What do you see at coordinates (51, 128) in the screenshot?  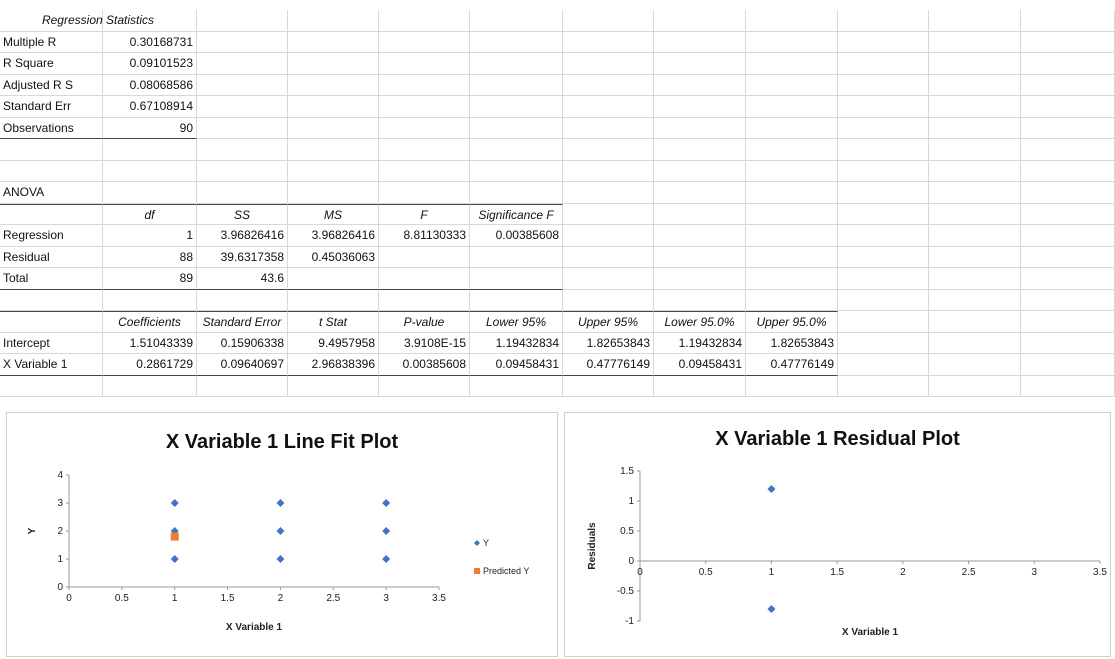 I see `regression-stat-label: Observations` at bounding box center [51, 128].